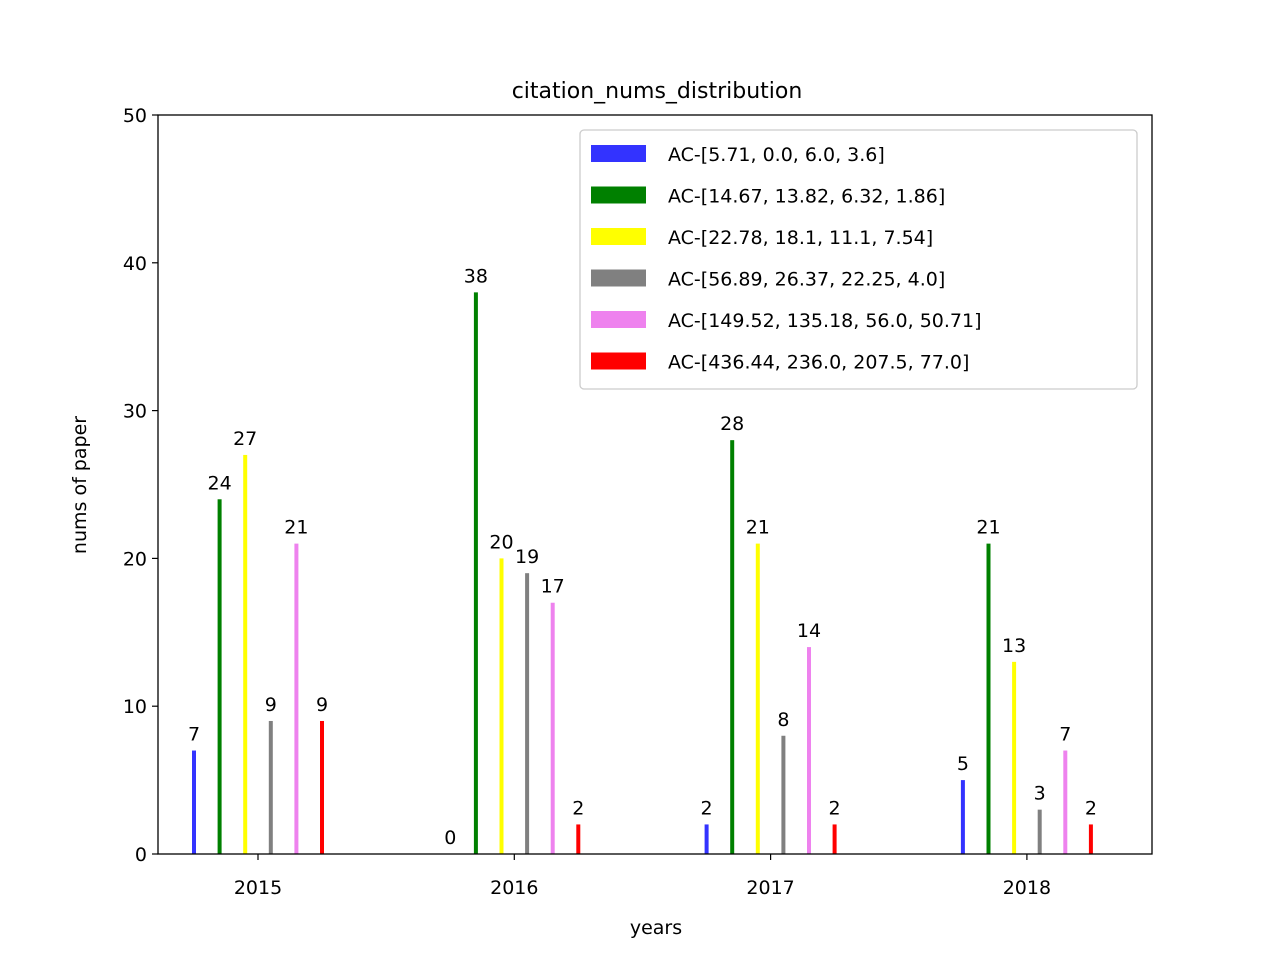 This screenshot has width=1280, height=960. What do you see at coordinates (141, 855) in the screenshot?
I see `y-tick-label: 0` at bounding box center [141, 855].